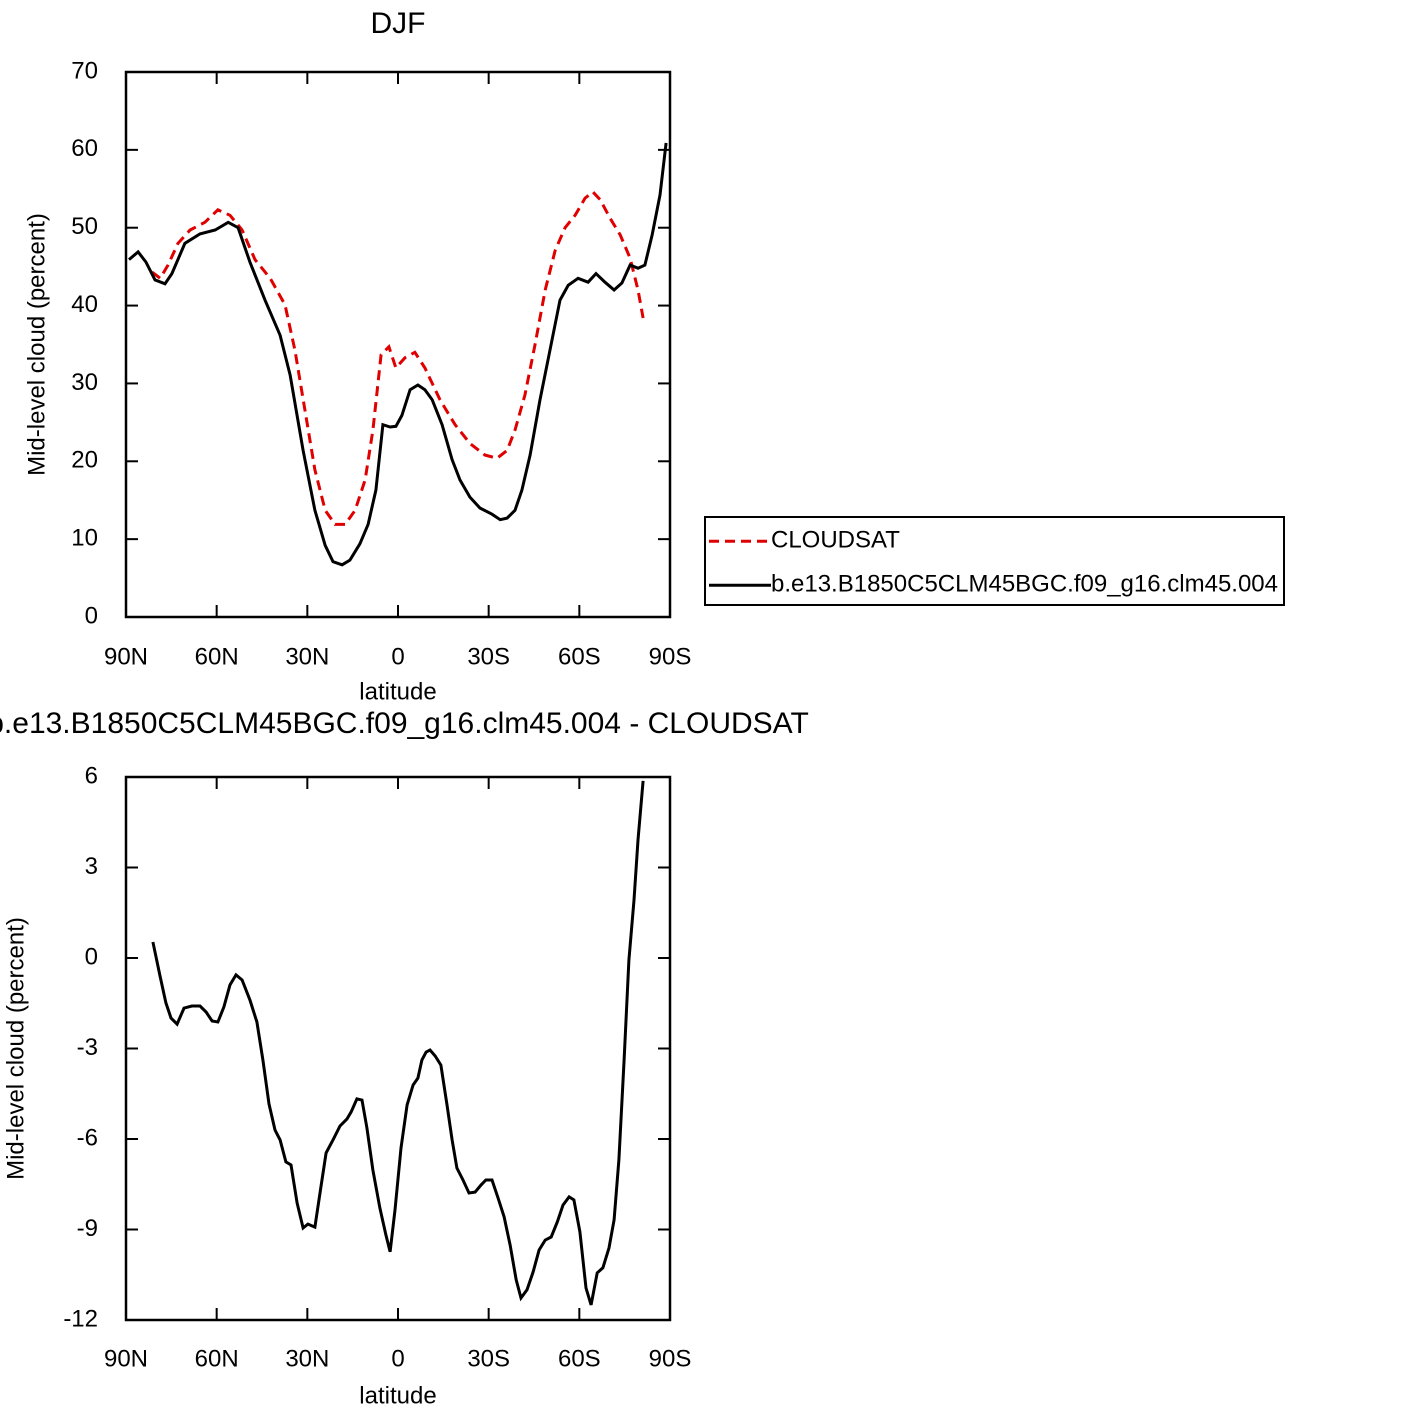 This screenshot has width=1419, height=1419. Describe the element at coordinates (84, 537) in the screenshot. I see `y-tick-label: 10` at that location.